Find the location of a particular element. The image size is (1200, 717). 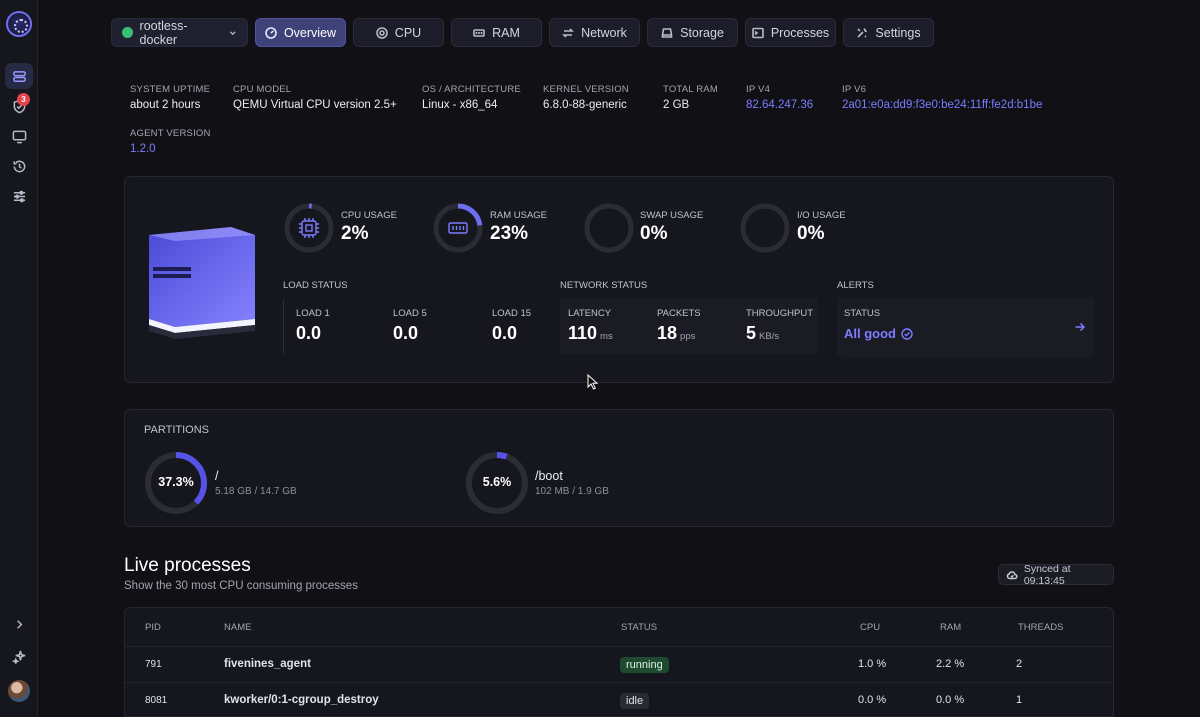

total-ram: TOTAL RAM 2 GB is located at coordinates (690, 97).